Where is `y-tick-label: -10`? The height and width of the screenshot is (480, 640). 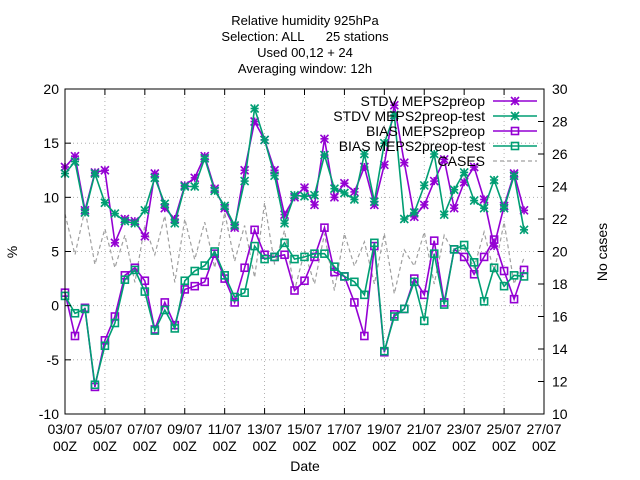
y-tick-label: -10 is located at coordinates (49, 414).